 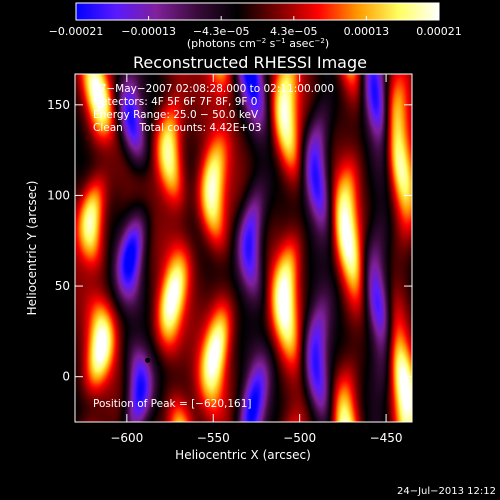 I want to click on y-tick-label: 50, so click(x=62, y=286).